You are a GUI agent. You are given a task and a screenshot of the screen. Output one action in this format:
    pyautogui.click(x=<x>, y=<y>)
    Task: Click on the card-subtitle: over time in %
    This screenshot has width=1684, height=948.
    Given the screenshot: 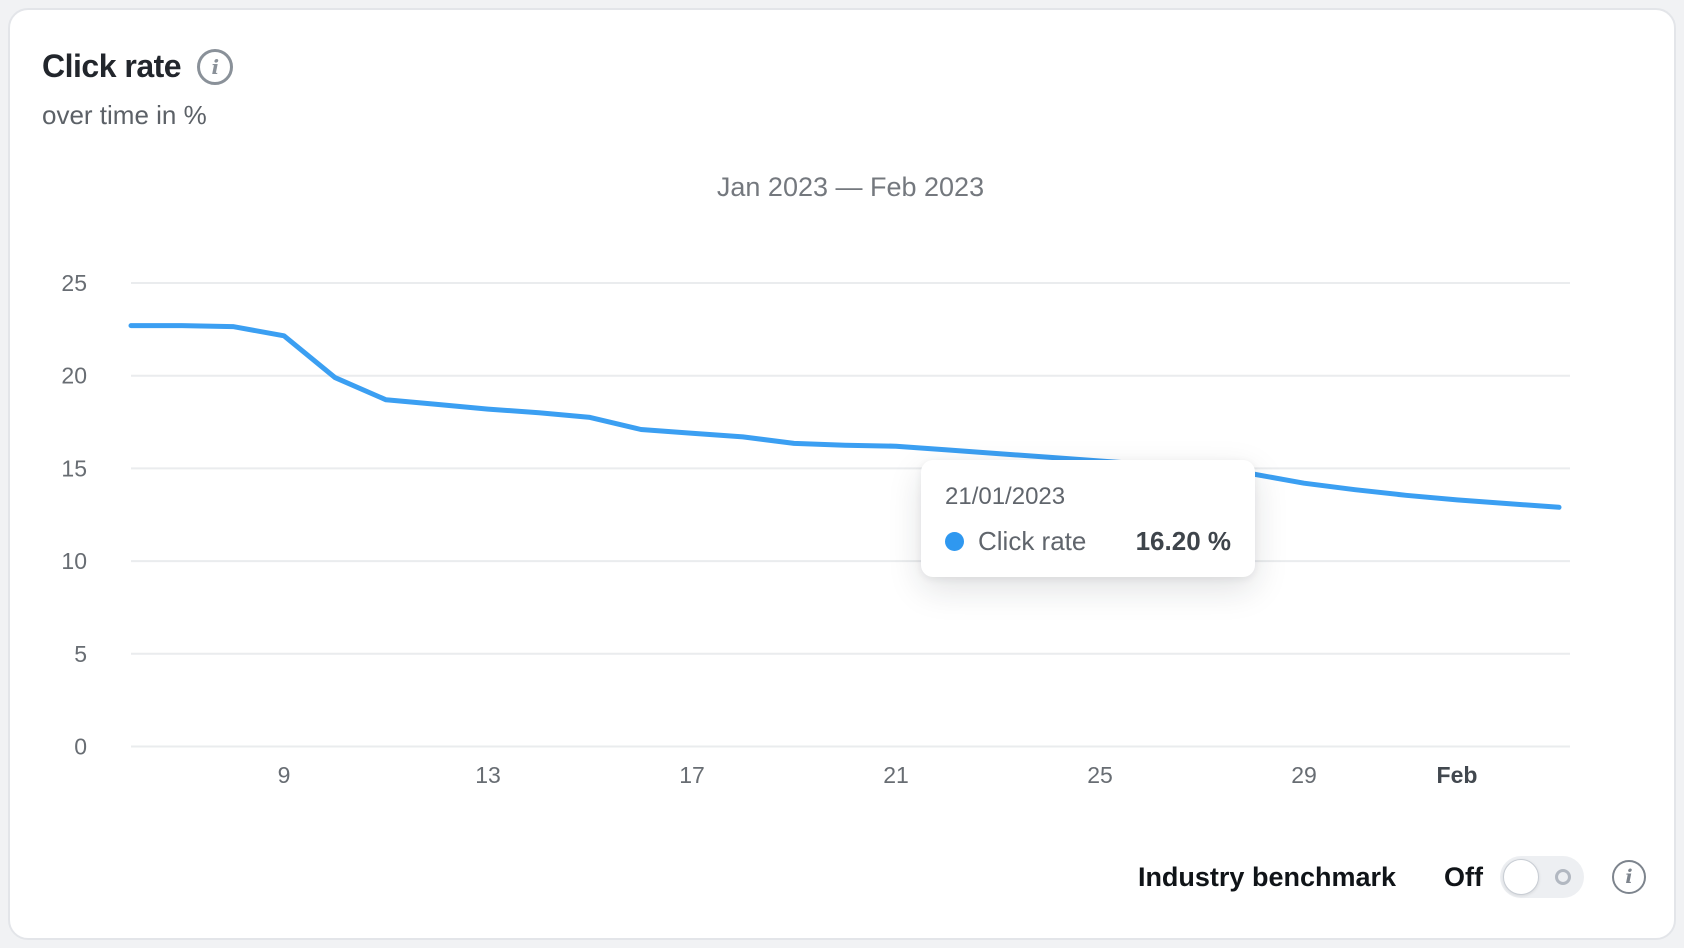 What is the action you would take?
    pyautogui.click(x=124, y=115)
    